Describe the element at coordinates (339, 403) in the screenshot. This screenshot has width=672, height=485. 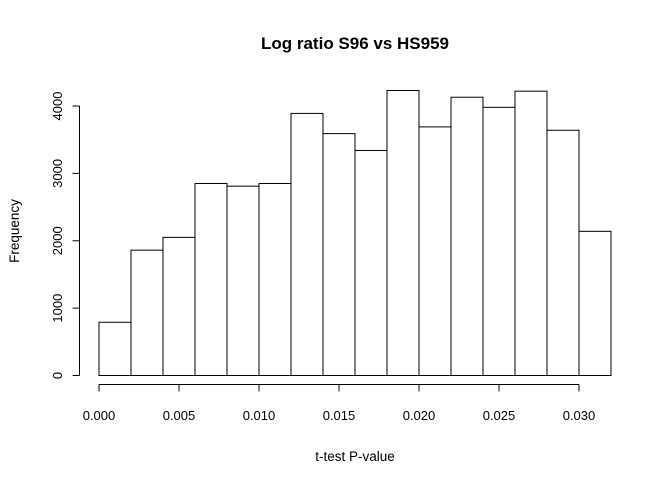
I see `x-axis: 0.000 0.005 0.010 0.015 0.020 0.025 0.030` at that location.